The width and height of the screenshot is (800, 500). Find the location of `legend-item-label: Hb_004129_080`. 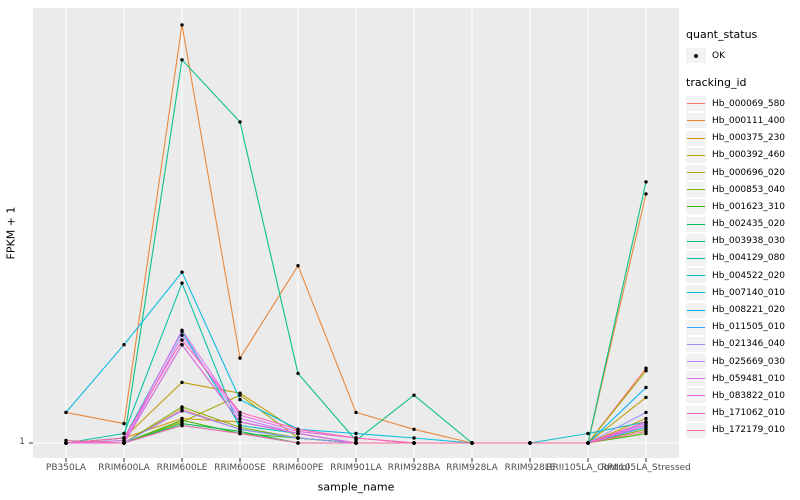

legend-item-label: Hb_004129_080 is located at coordinates (749, 258).